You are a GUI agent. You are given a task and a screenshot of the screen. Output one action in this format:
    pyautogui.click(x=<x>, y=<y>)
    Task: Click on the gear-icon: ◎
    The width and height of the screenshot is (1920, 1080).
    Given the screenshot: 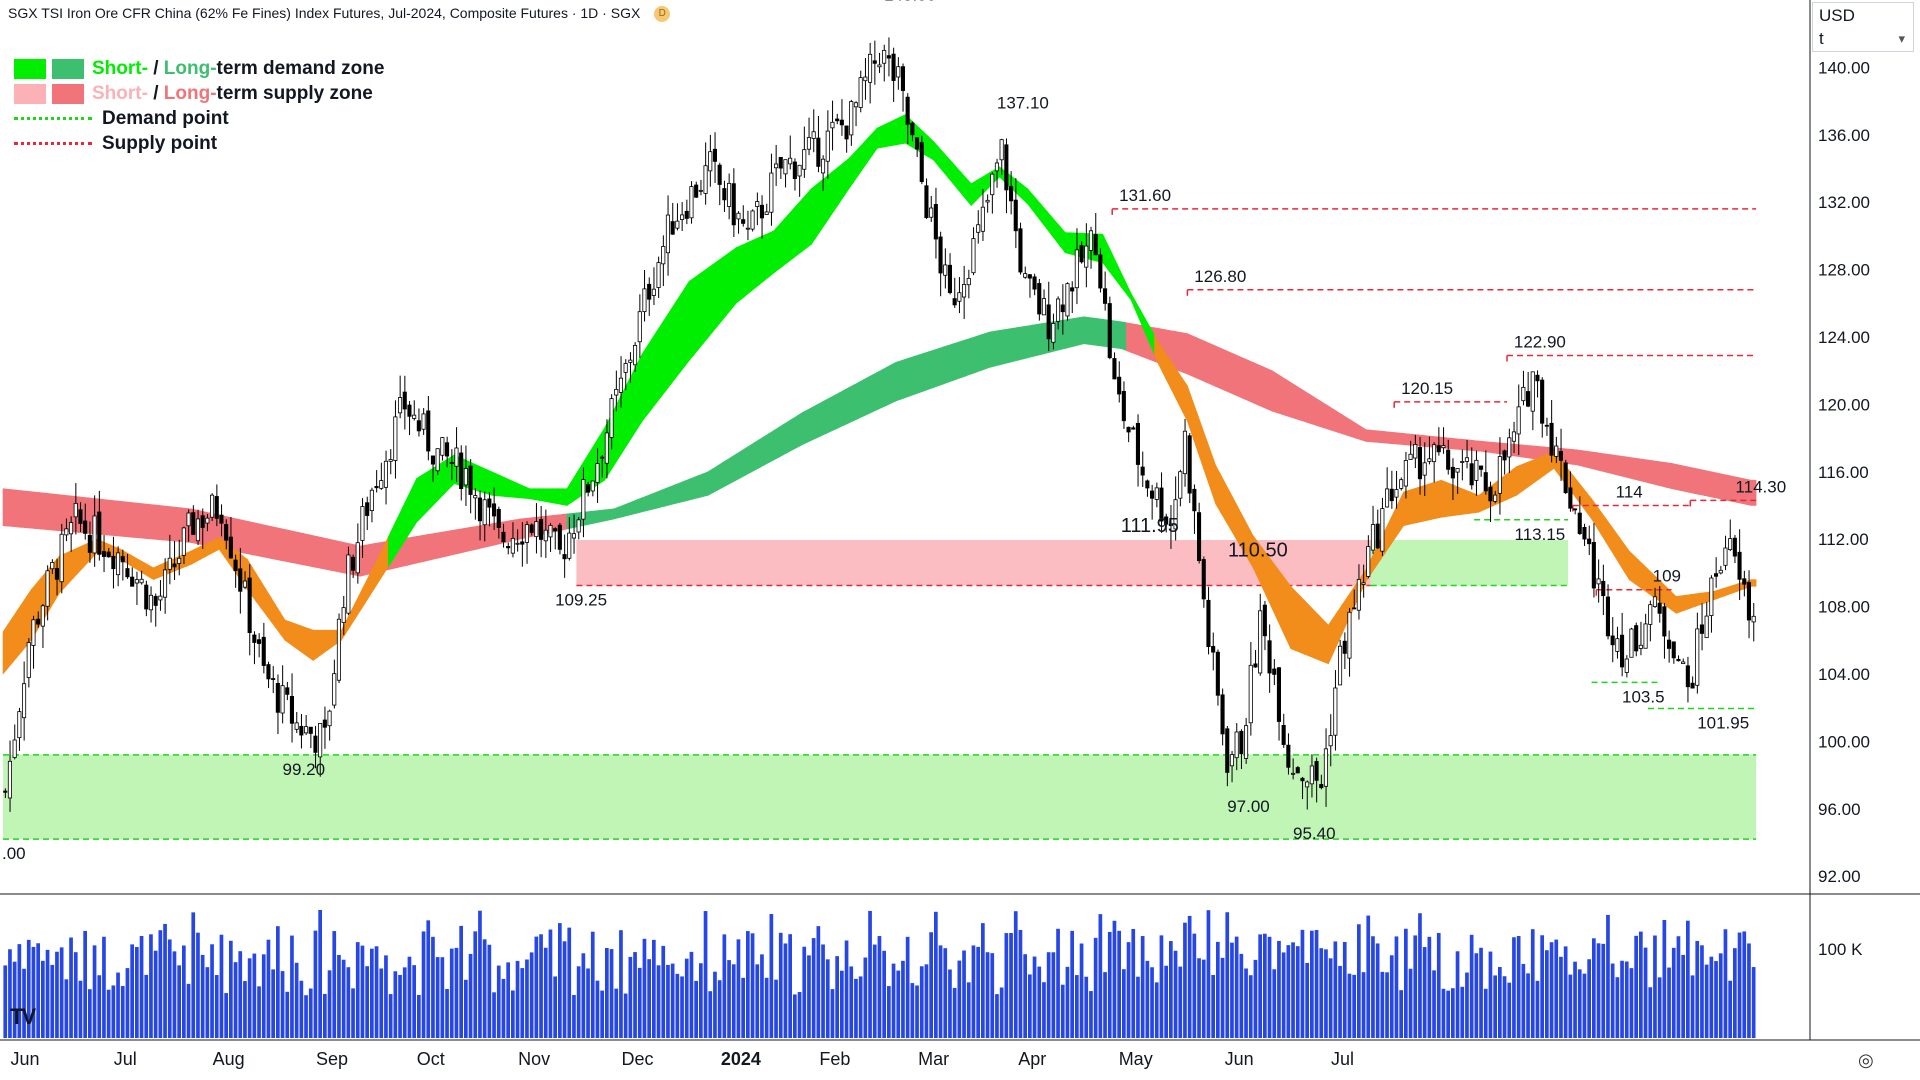 What is the action you would take?
    pyautogui.click(x=1866, y=1060)
    